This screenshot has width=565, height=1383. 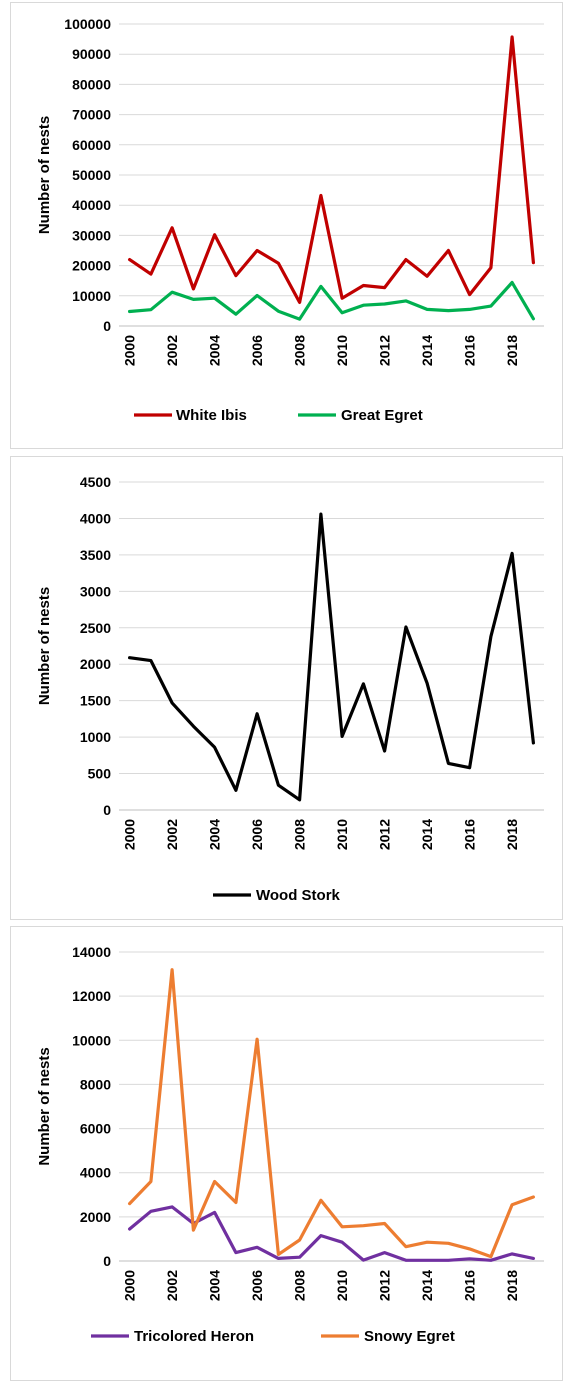 I want to click on legend-label: Tricolored Heron, so click(x=194, y=1336).